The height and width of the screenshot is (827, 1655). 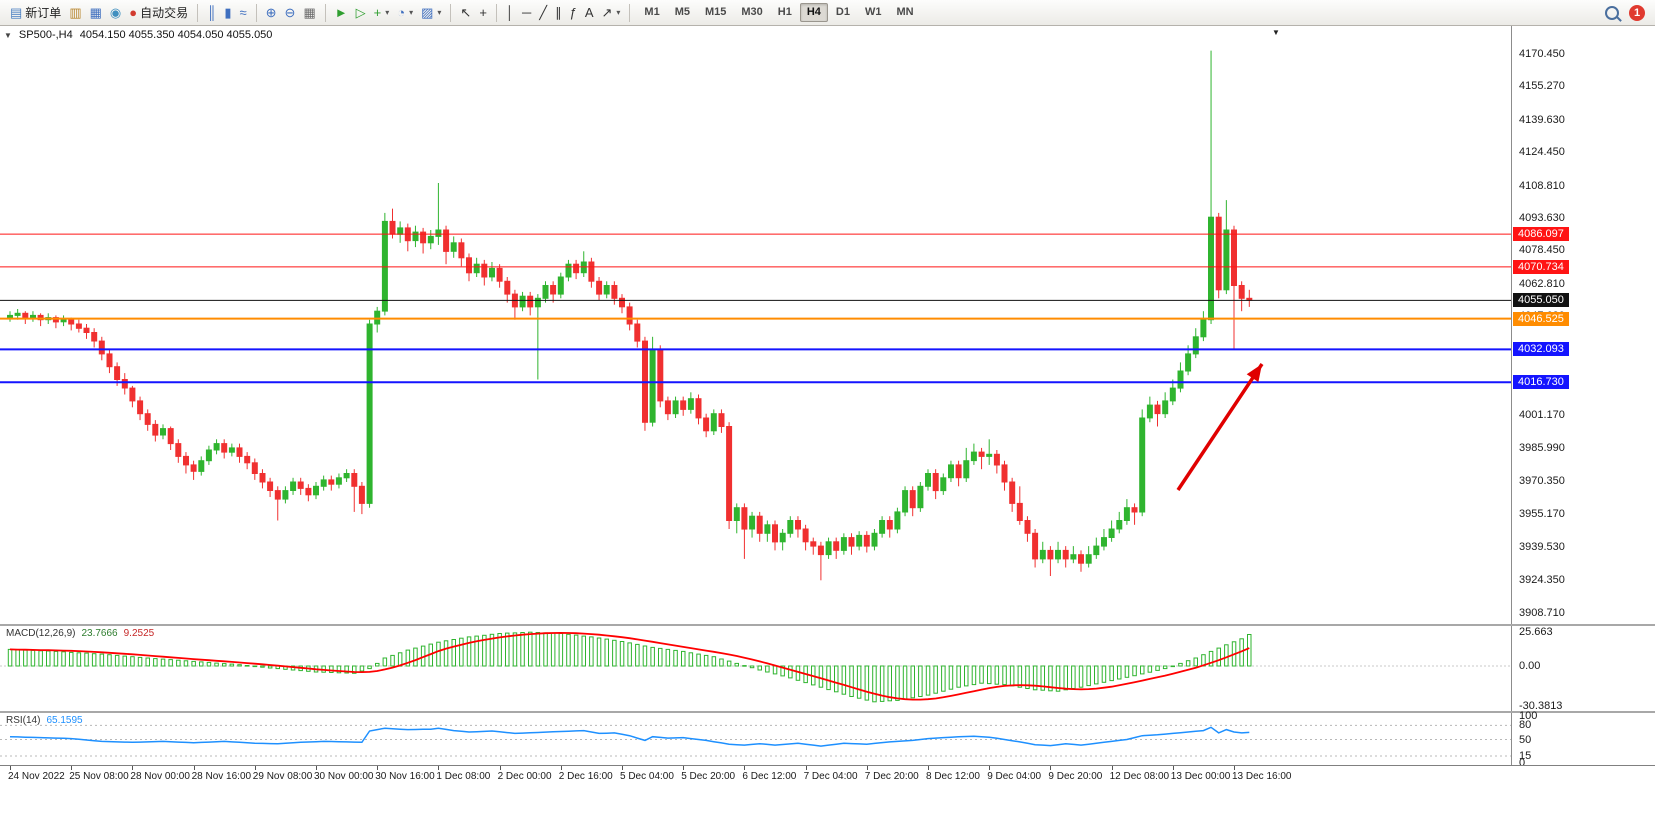 I want to click on search-icon, so click(x=1612, y=12).